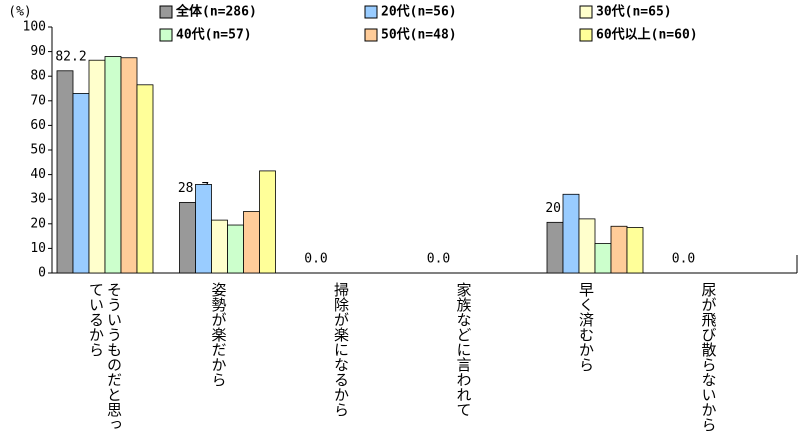 The height and width of the screenshot is (442, 800). Describe the element at coordinates (105, 357) in the screenshot. I see `x-tick-label: そういうものだと思っているから` at that location.